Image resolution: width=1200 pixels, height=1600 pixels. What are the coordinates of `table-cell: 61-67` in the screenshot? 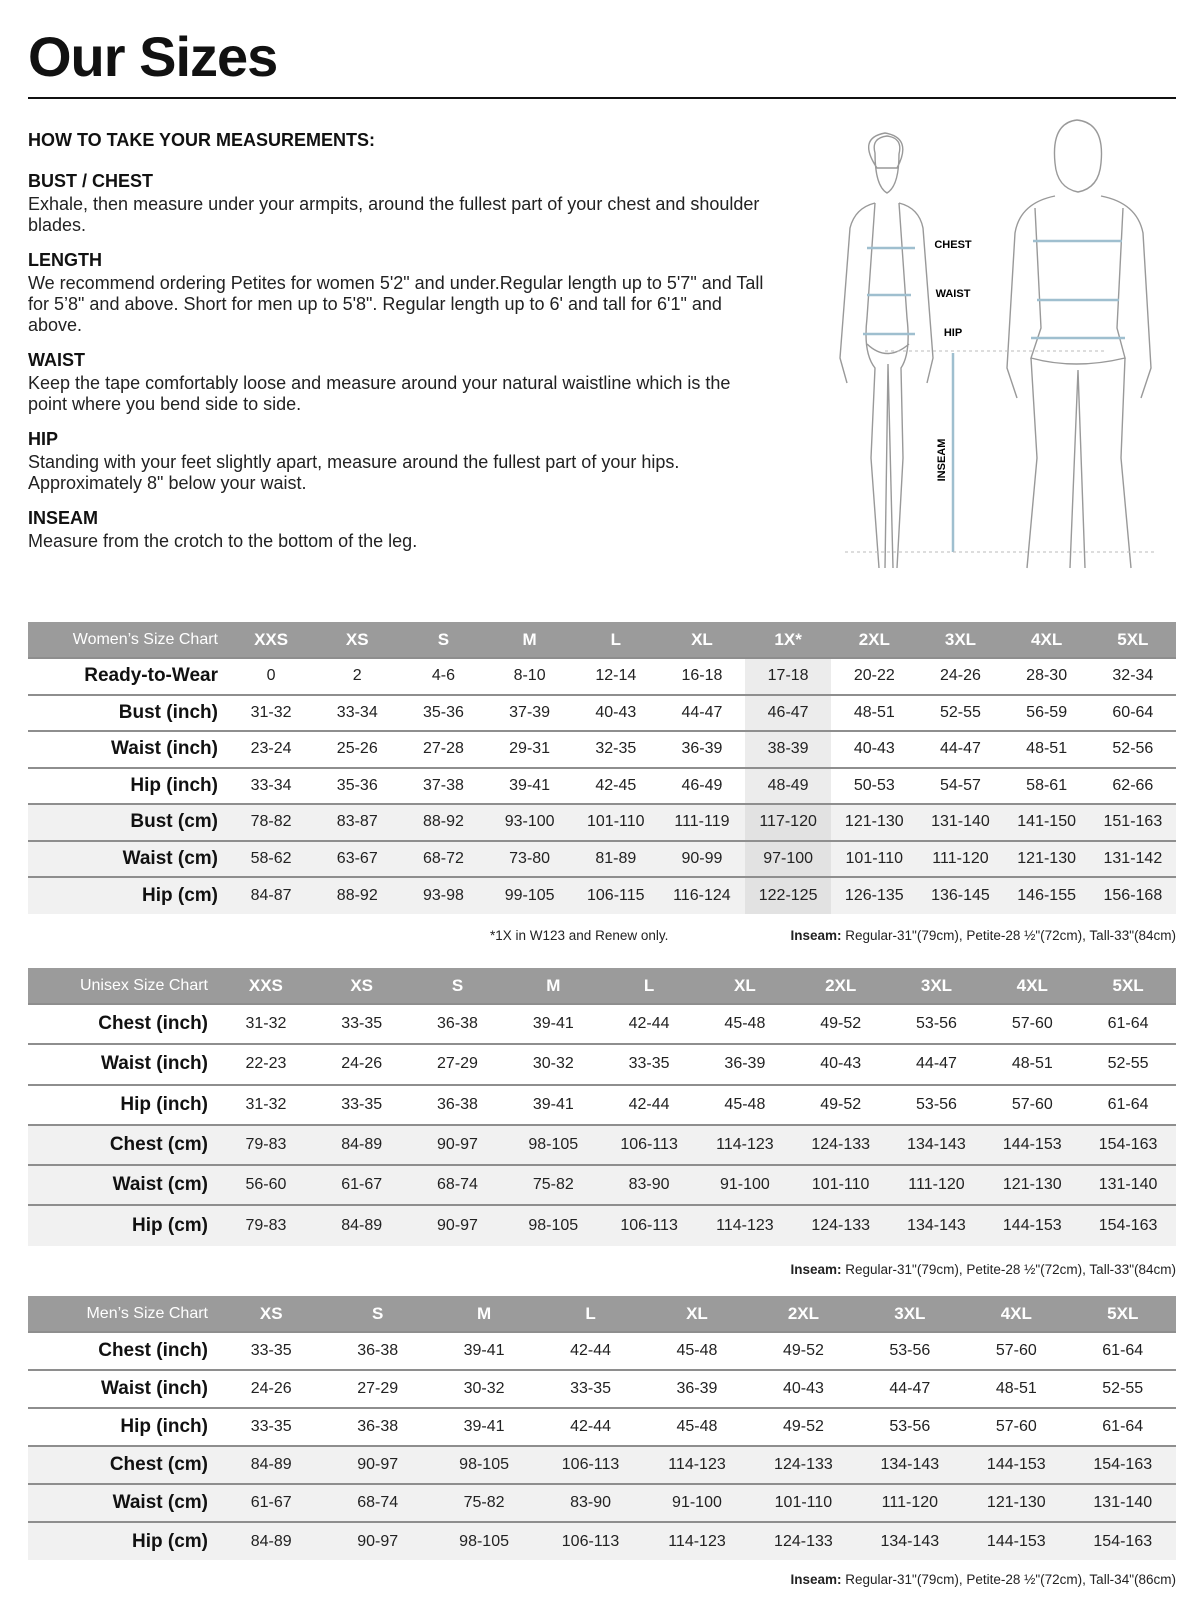 It's located at (361, 1185).